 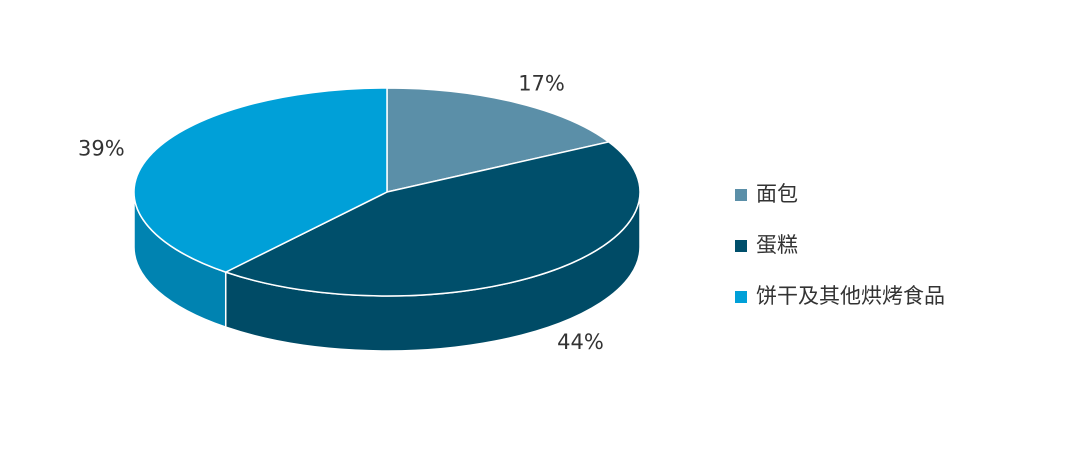 What do you see at coordinates (541, 84) in the screenshot?
I see `data-label: 17%` at bounding box center [541, 84].